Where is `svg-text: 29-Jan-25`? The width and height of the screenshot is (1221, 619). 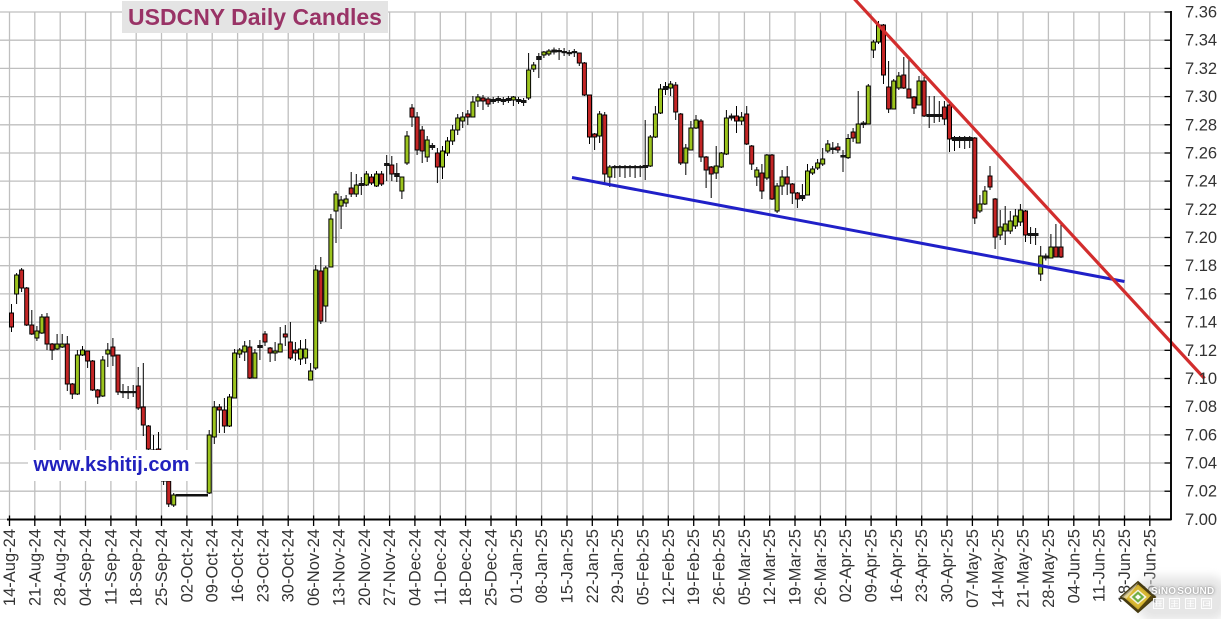 svg-text: 29-Jan-25 is located at coordinates (618, 566).